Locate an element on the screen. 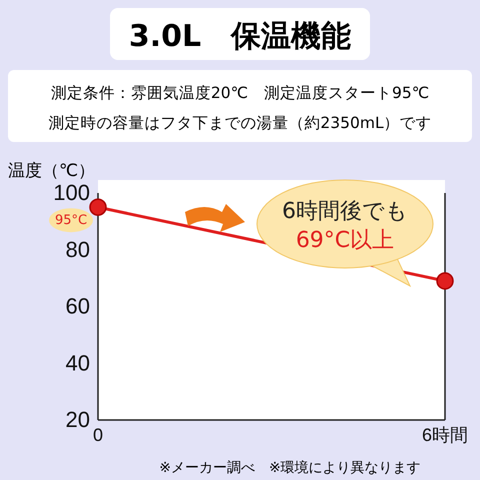 This screenshot has height=480, width=480. chart-title: 3.0L 保温機能 is located at coordinates (240, 36).